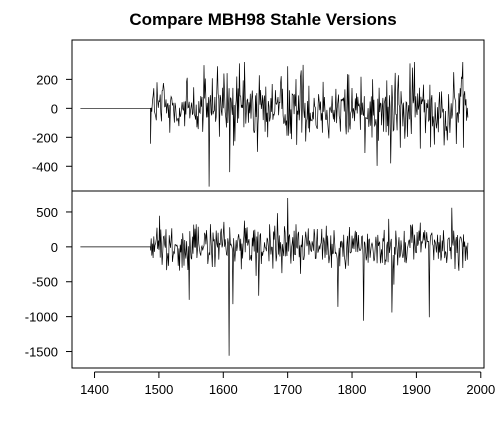 Image resolution: width=501 pixels, height=422 pixels. I want to click on x-tick-label: 1900, so click(416, 389).